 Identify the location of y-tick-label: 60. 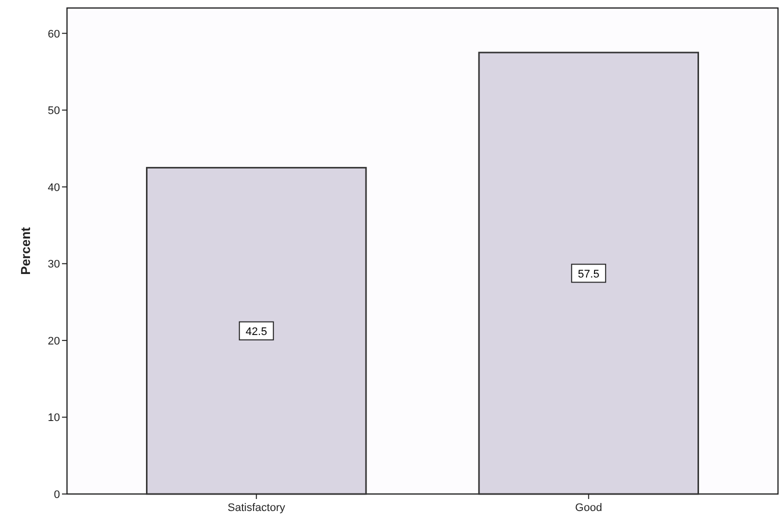
(54, 34).